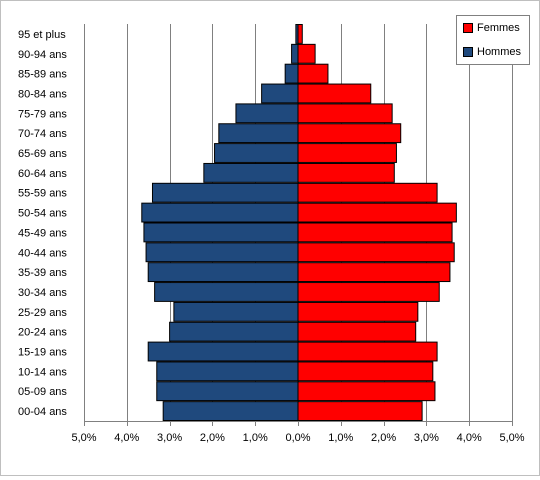 Image resolution: width=540 pixels, height=480 pixels. Describe the element at coordinates (469, 438) in the screenshot. I see `x-tick-label-9: 4,0%` at that location.